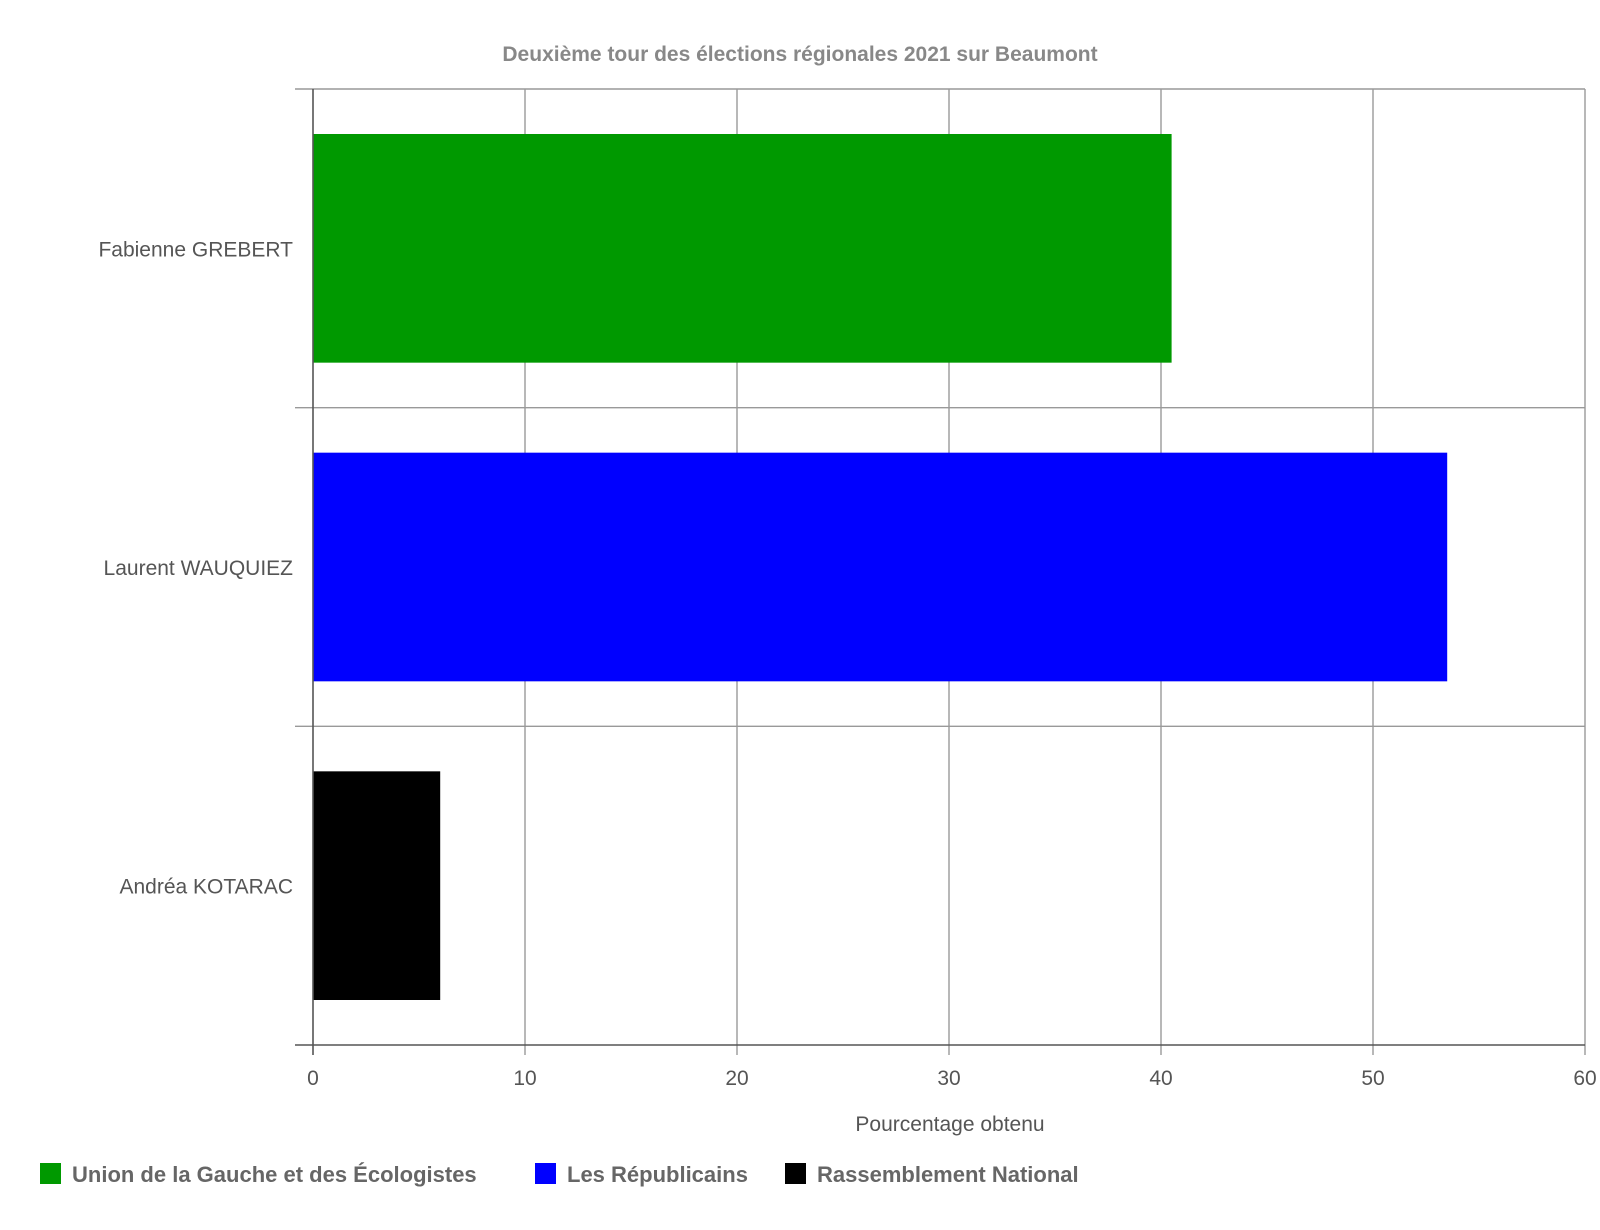 The width and height of the screenshot is (1600, 1230). What do you see at coordinates (199, 568) in the screenshot?
I see `category-label: Laurent WAUQUIEZ` at bounding box center [199, 568].